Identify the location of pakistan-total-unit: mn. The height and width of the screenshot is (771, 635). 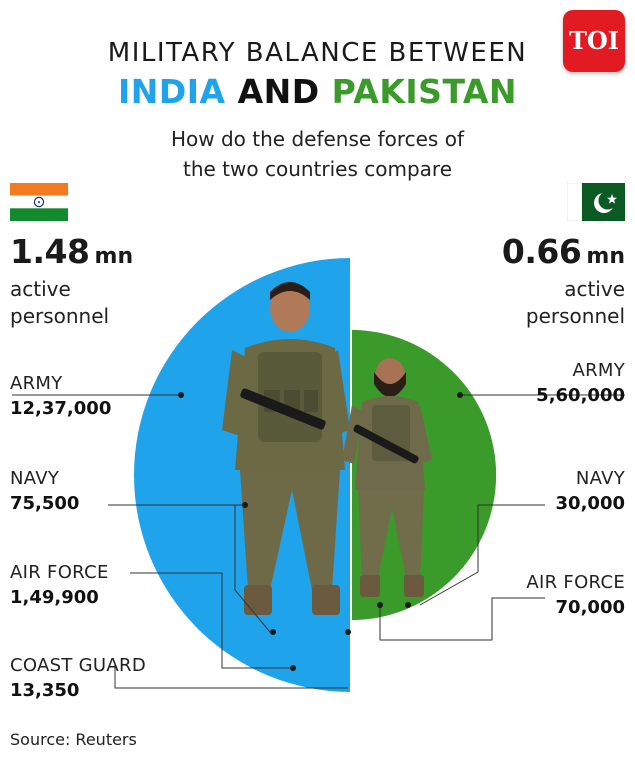
(605, 256).